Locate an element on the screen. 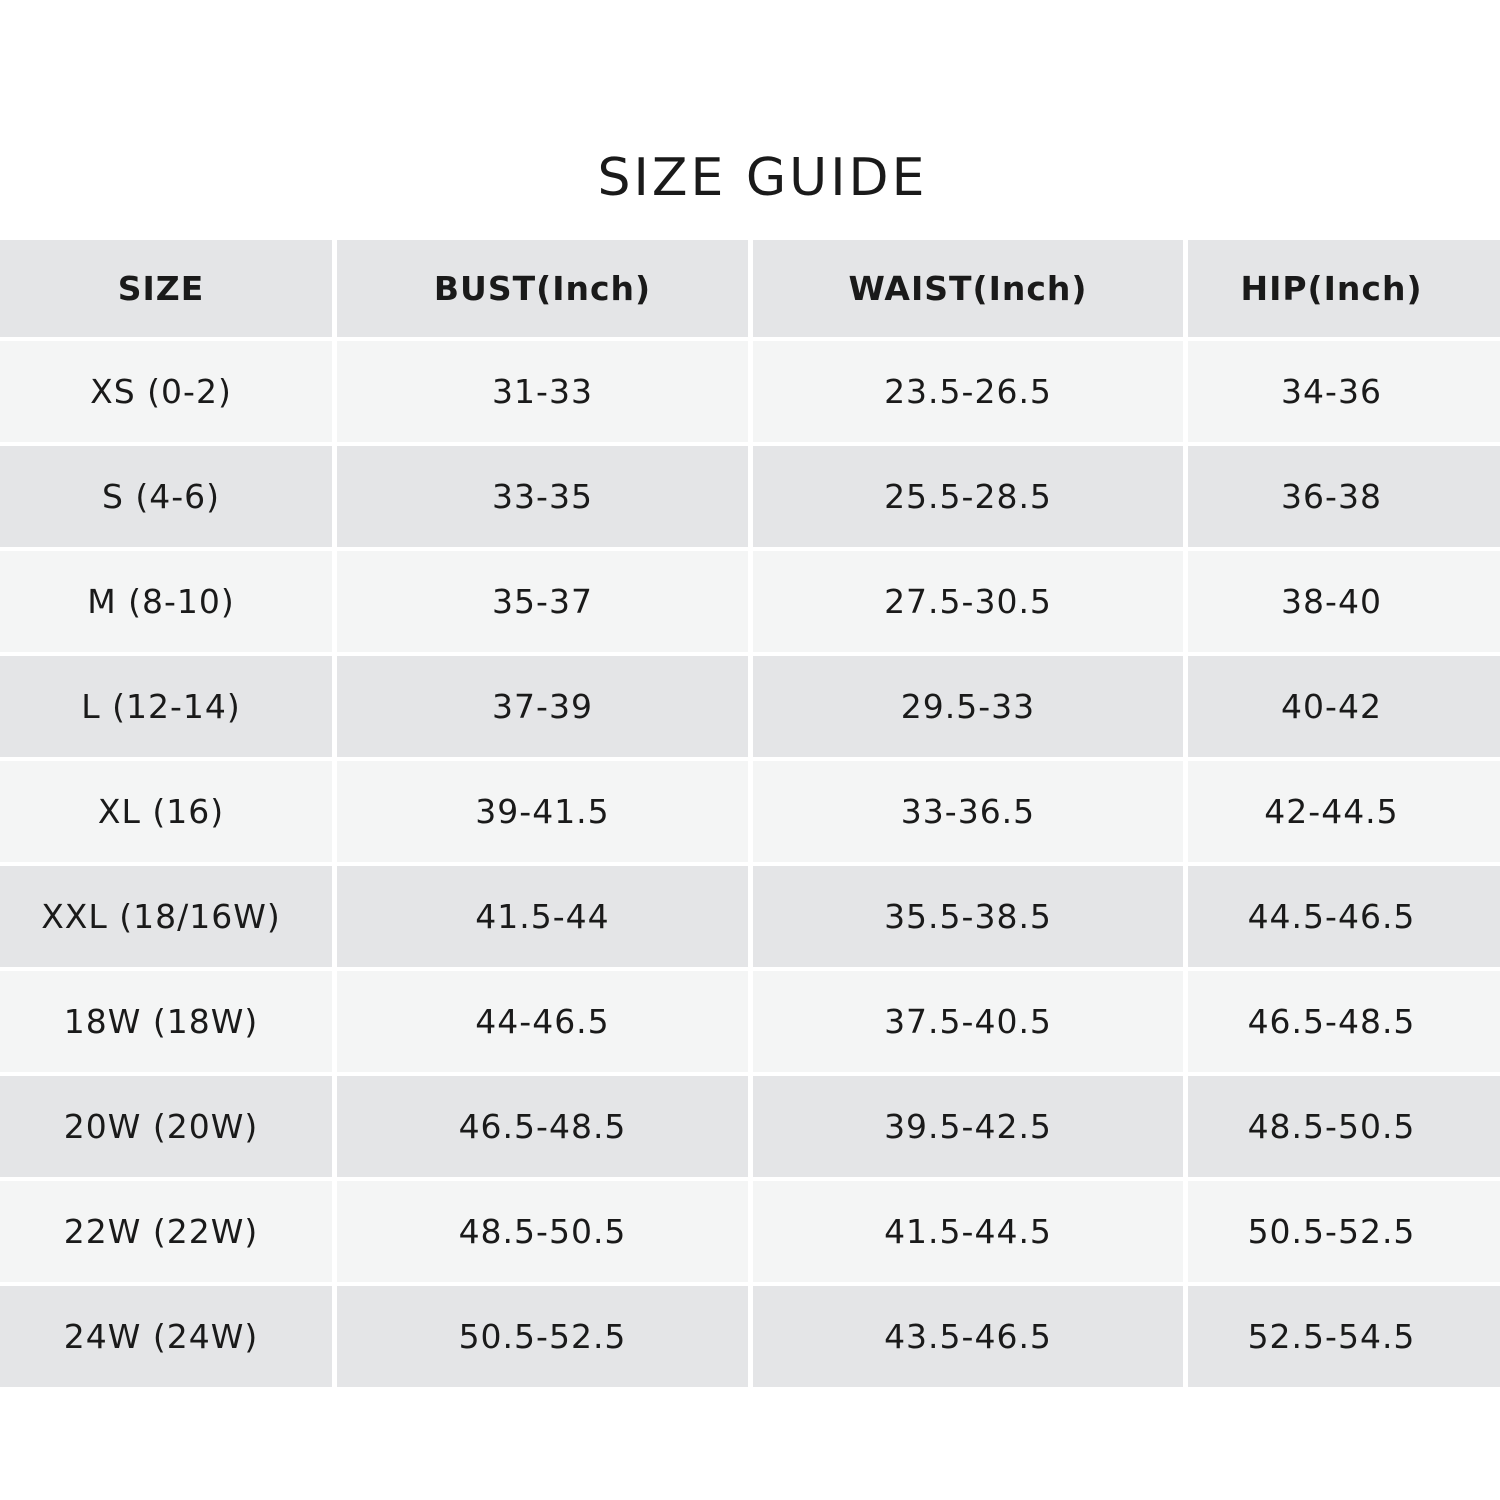 Image resolution: width=1500 pixels, height=1500 pixels. table-cell: 42-44.5 is located at coordinates (1344, 811).